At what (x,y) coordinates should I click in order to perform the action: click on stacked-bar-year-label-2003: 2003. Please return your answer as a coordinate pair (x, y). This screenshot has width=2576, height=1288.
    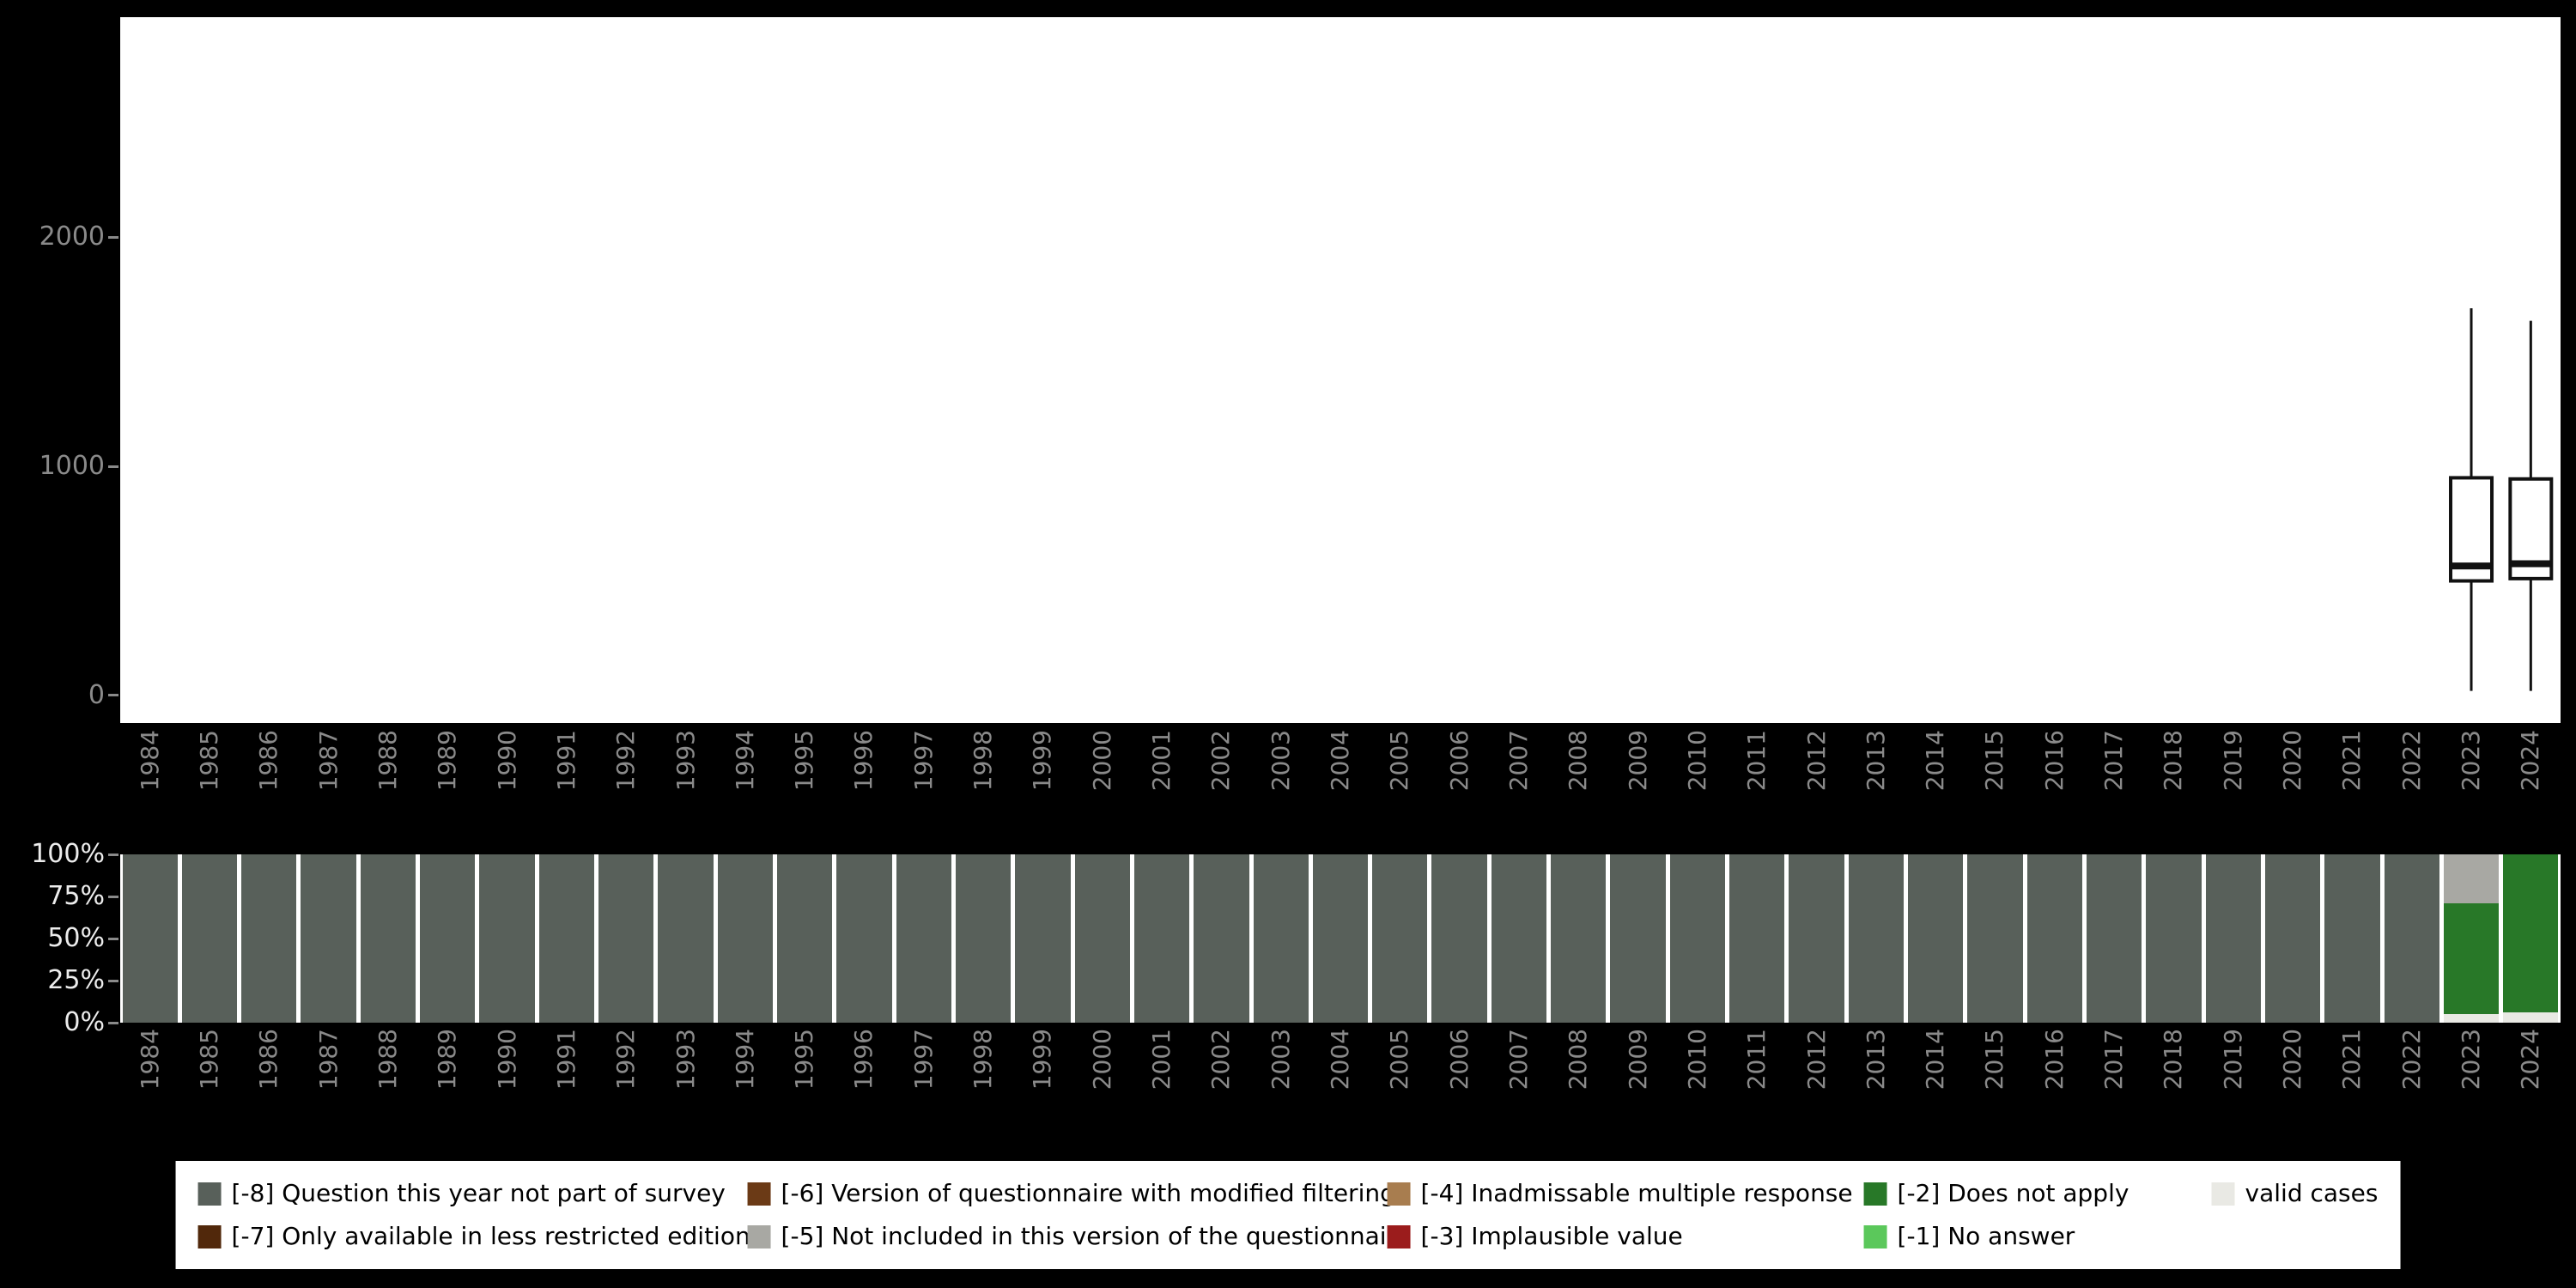
    Looking at the image, I should click on (1280, 1060).